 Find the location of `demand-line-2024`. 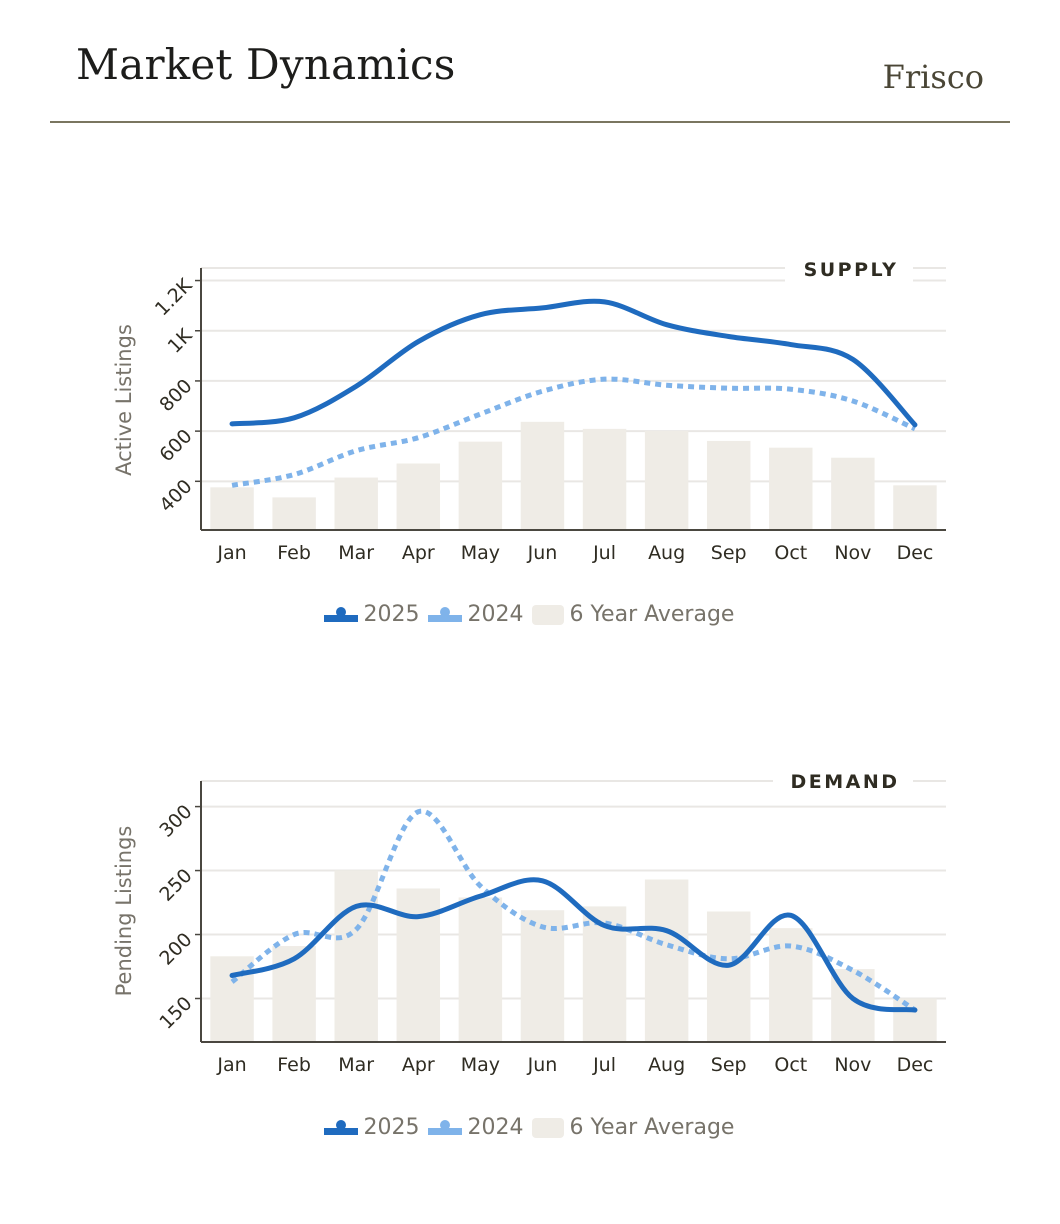

demand-line-2024 is located at coordinates (573, 910).